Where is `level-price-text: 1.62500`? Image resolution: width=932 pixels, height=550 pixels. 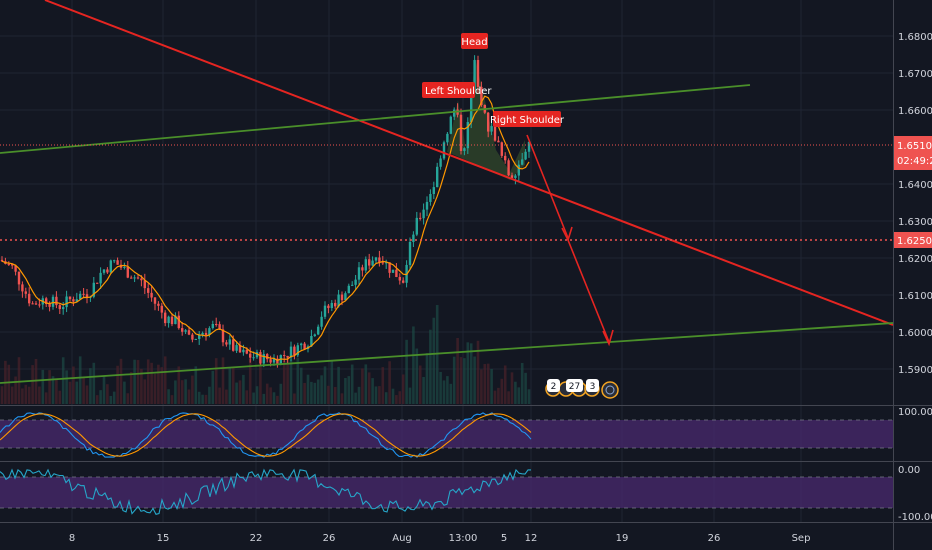 level-price-text: 1.62500 is located at coordinates (914, 241).